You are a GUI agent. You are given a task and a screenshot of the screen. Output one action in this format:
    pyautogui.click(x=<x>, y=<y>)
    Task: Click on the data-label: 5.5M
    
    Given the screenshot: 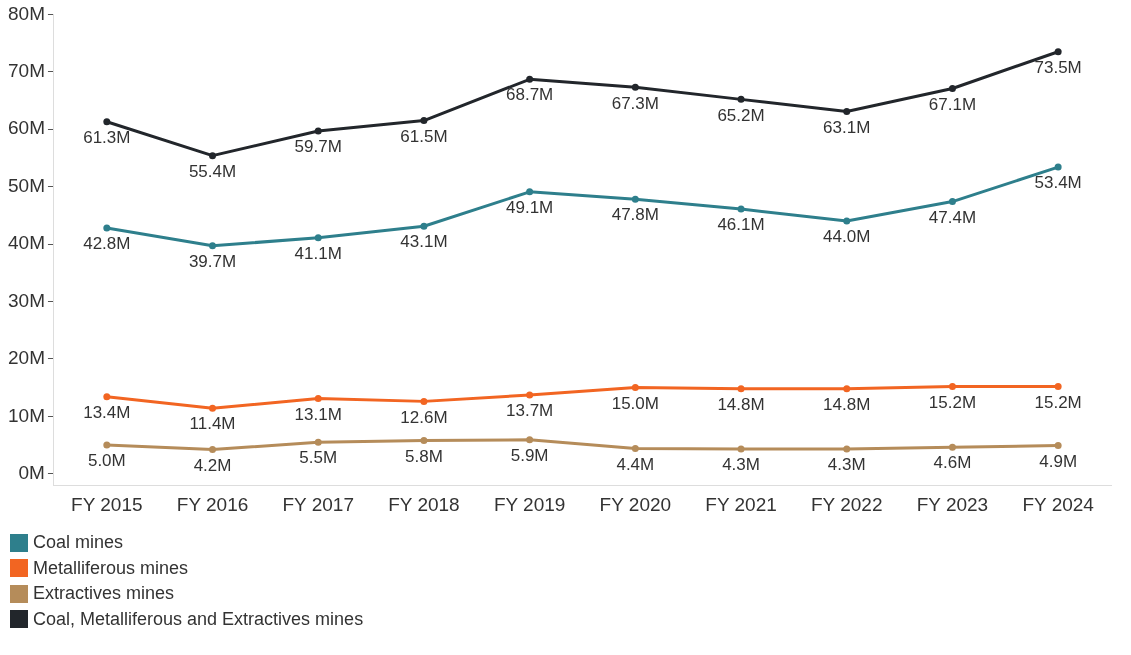 What is the action you would take?
    pyautogui.click(x=318, y=458)
    